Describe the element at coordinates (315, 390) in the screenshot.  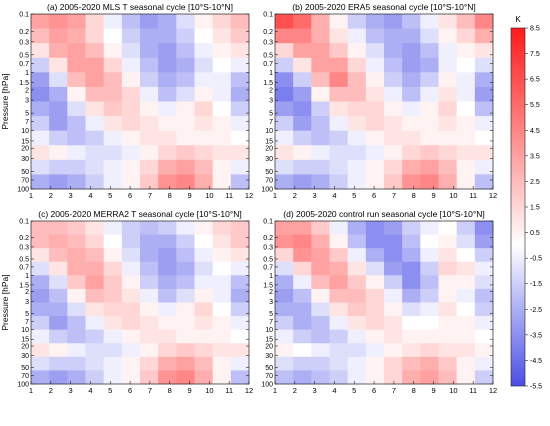
I see `x-tick-label: 3` at that location.